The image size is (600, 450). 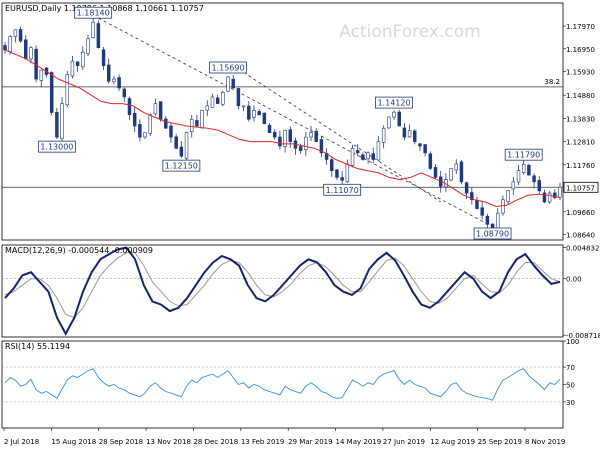 What do you see at coordinates (21, 442) in the screenshot?
I see `x-tick-label: 2 Jul 2018` at bounding box center [21, 442].